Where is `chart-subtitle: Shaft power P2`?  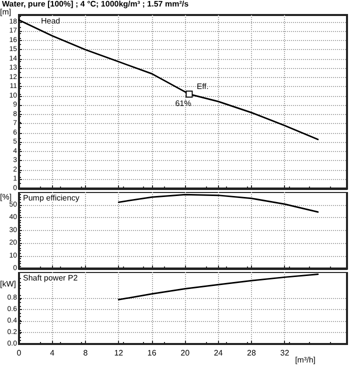 chart-subtitle: Shaft power P2 is located at coordinates (50, 278).